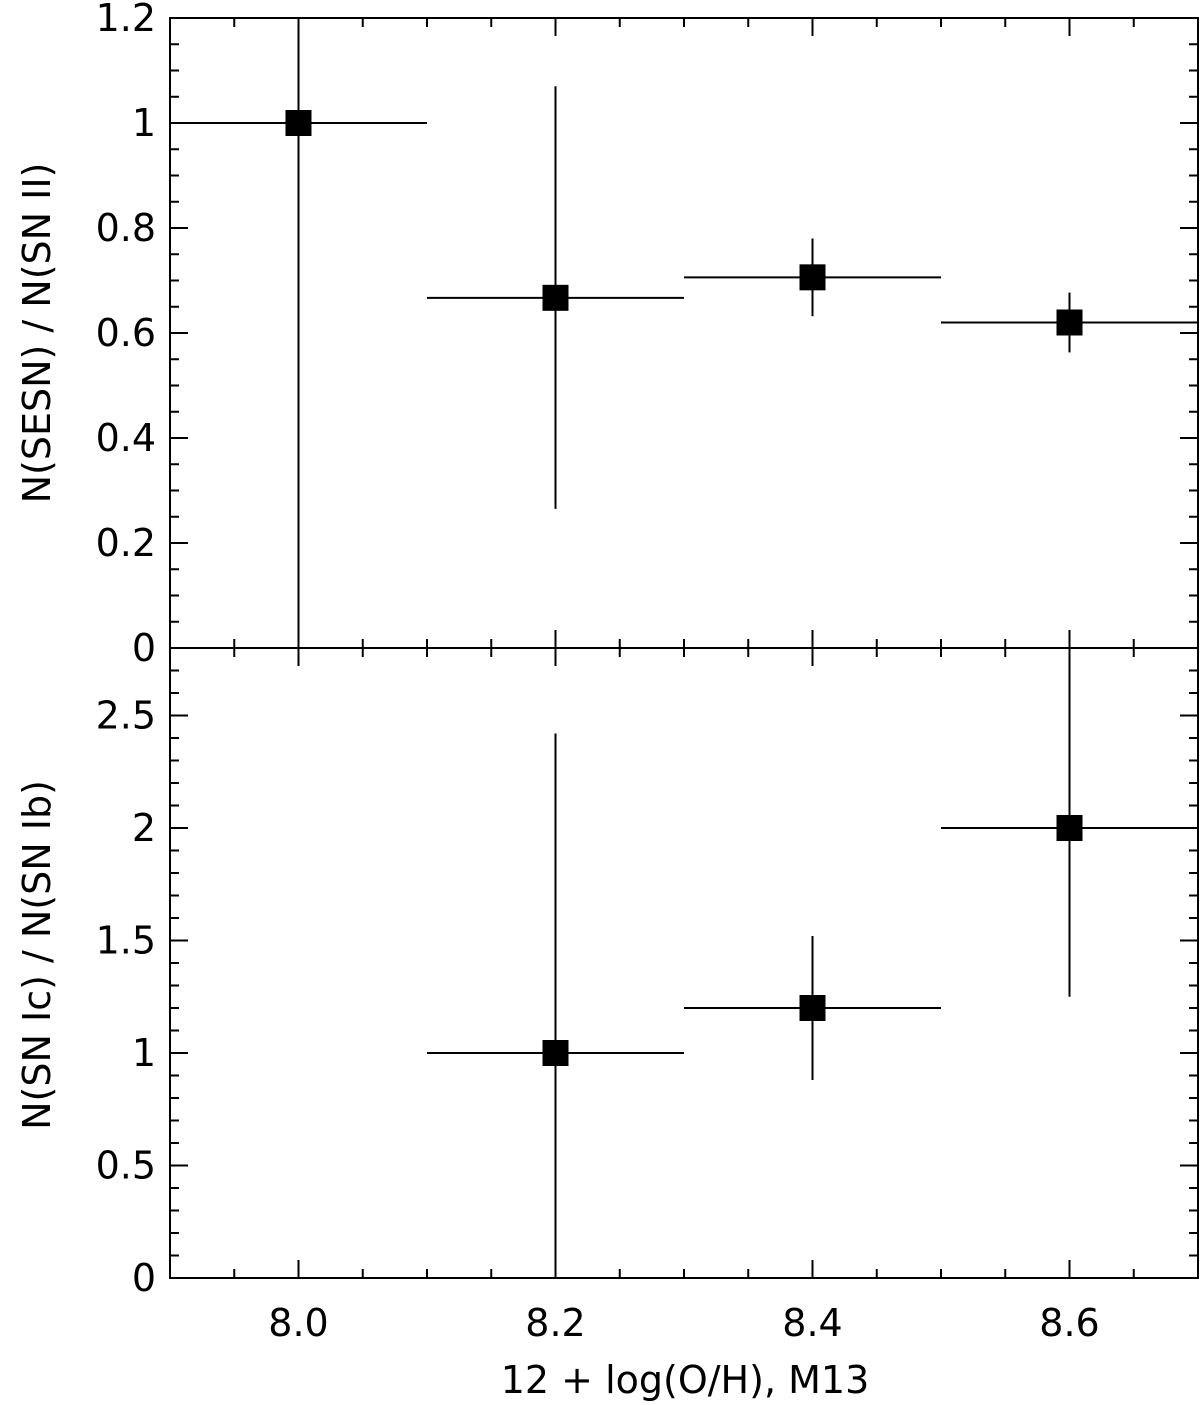 The height and width of the screenshot is (1405, 1200). What do you see at coordinates (812, 1323) in the screenshot?
I see `bottom-x-tick-label: 8.4` at bounding box center [812, 1323].